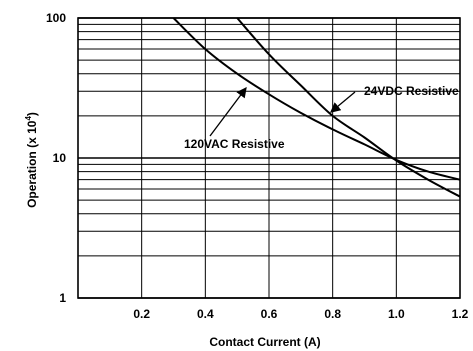 This screenshot has width=473, height=351. Describe the element at coordinates (205, 314) in the screenshot. I see `x-tick-label: 0.4` at that location.